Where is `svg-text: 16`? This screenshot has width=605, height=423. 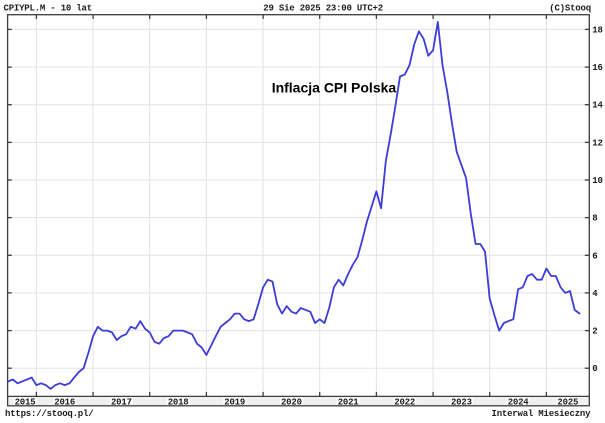
svg-text: 16 is located at coordinates (597, 68).